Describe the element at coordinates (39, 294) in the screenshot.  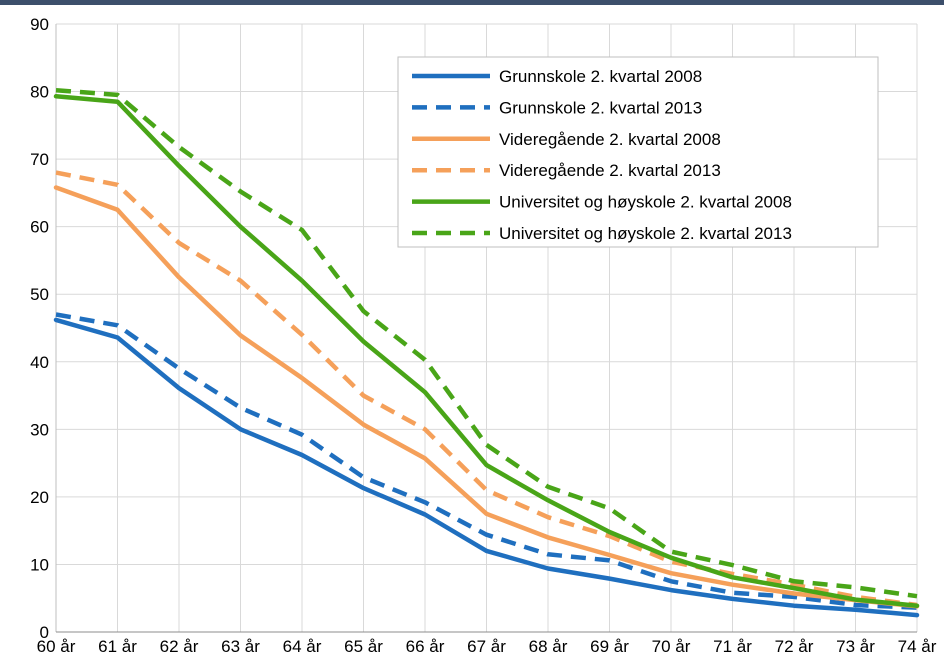
I see `y-tick-label-50: 50` at that location.